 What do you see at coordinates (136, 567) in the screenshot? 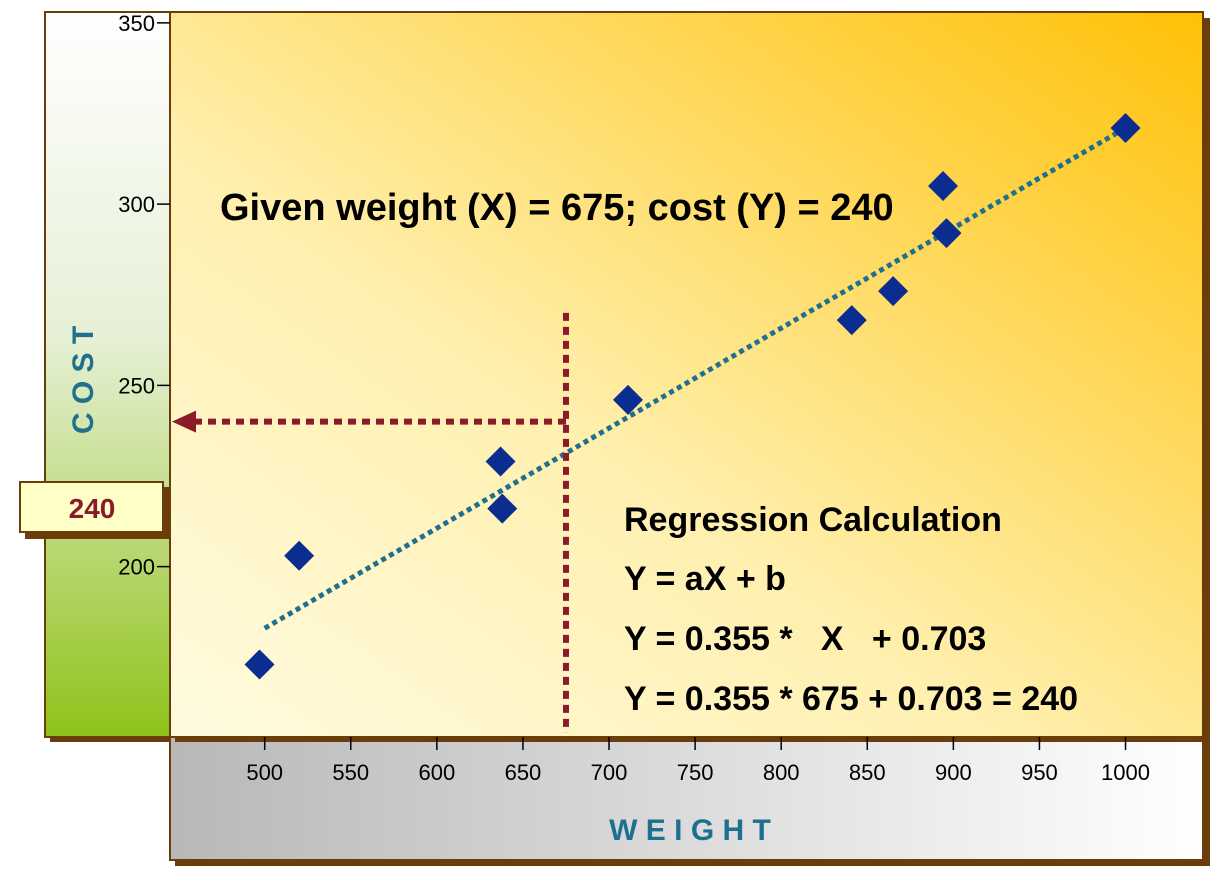
I see `y-tick-label: 200` at bounding box center [136, 567].